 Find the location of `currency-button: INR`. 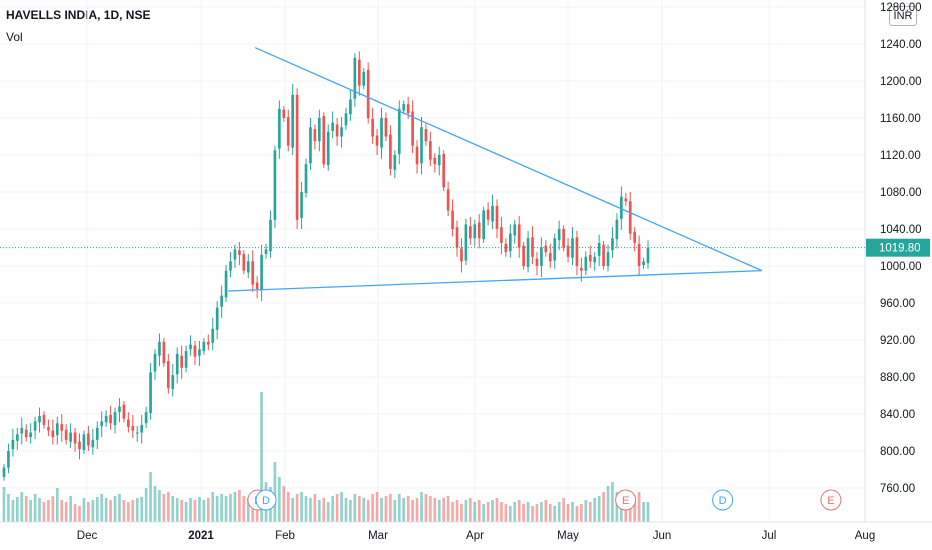

currency-button: INR is located at coordinates (903, 16).